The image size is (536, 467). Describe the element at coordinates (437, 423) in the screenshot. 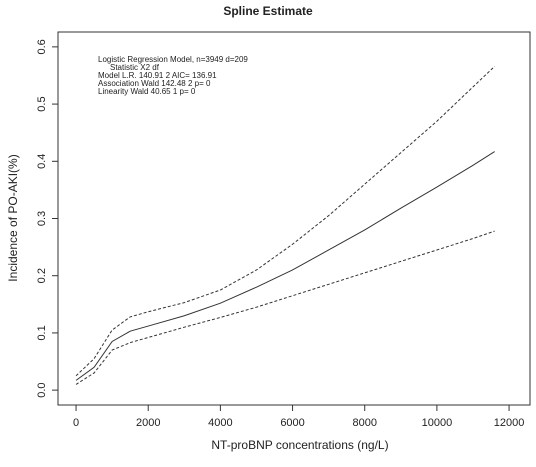

I see `x-tick-label: 10000` at that location.